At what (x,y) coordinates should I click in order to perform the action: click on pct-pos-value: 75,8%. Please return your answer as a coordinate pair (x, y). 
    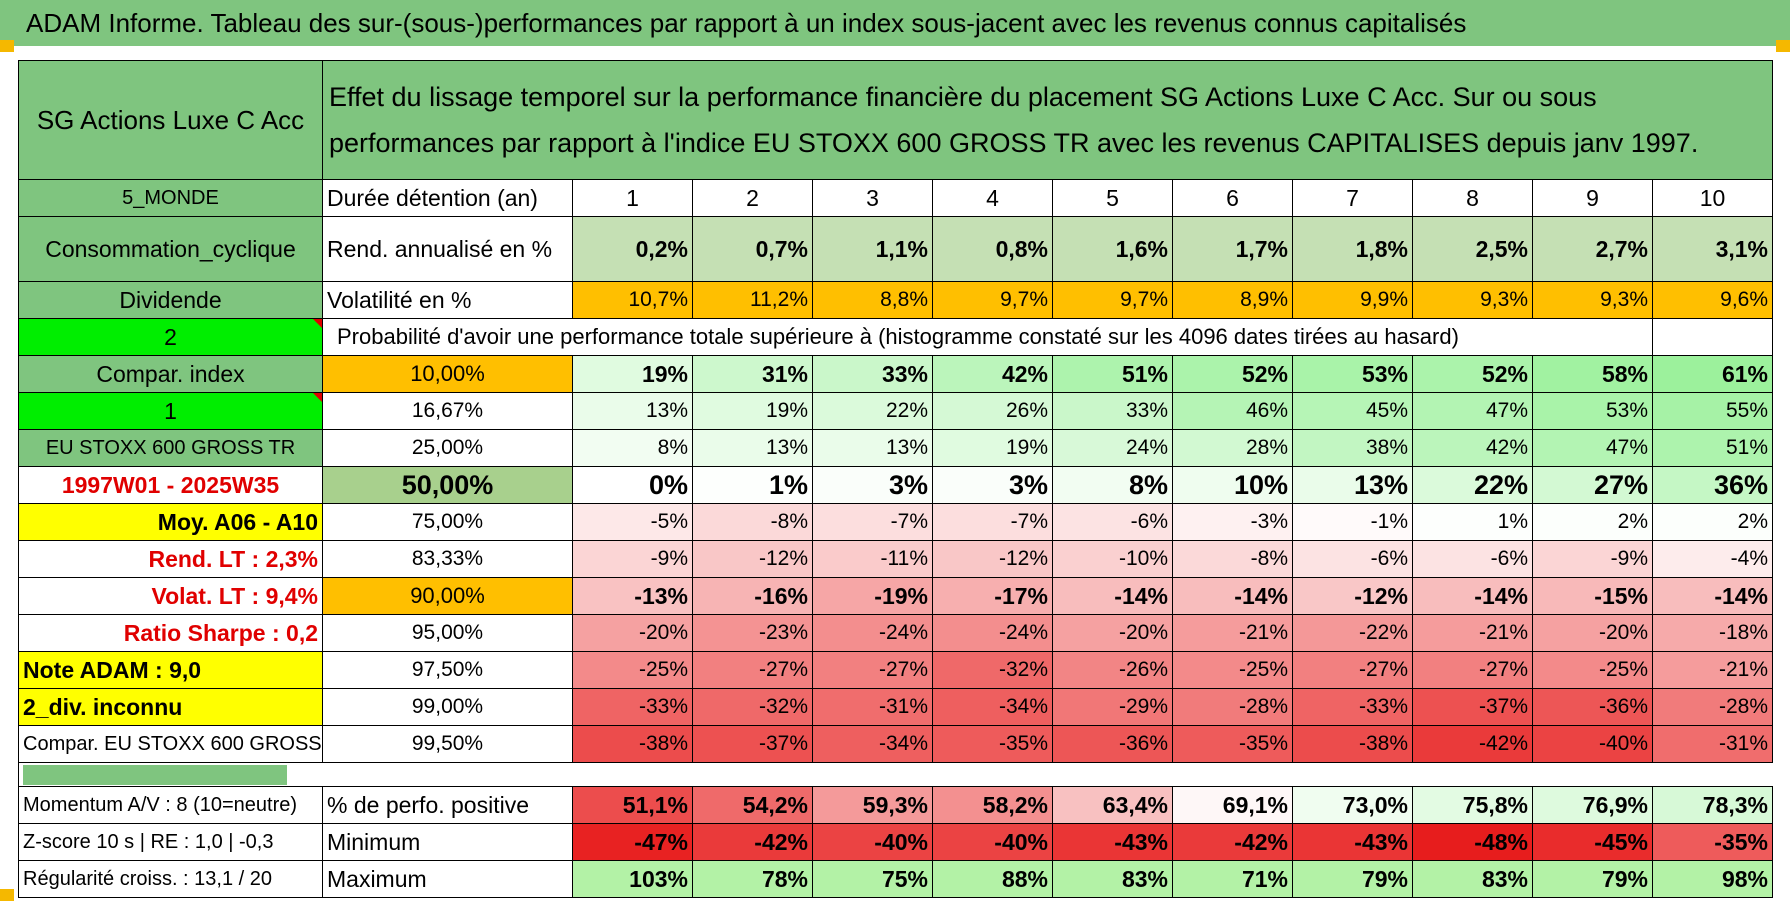
    Looking at the image, I should click on (1472, 805).